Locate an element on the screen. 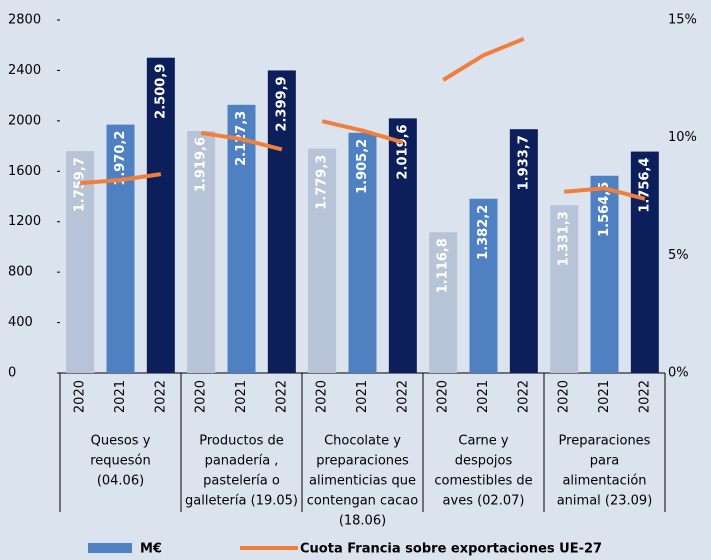 The width and height of the screenshot is (711, 560). y-tick-label: 800 is located at coordinates (20, 272).